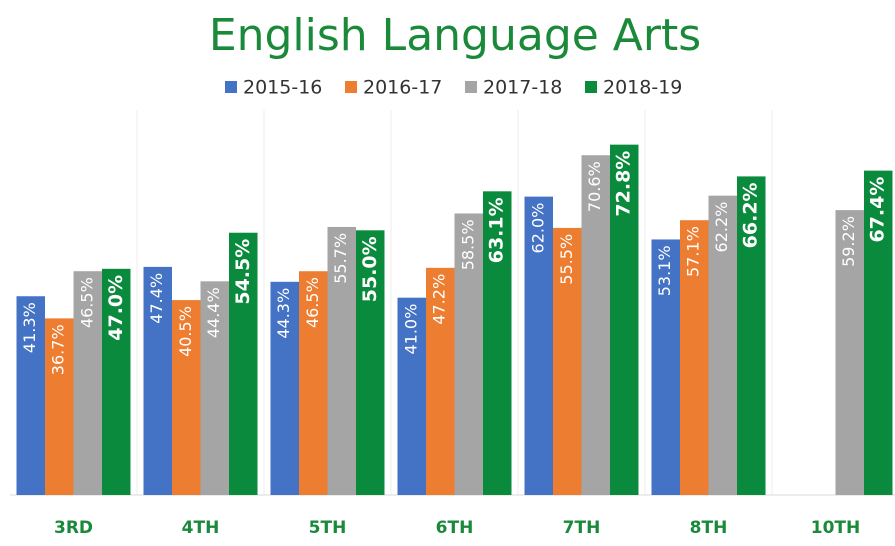 The height and width of the screenshot is (546, 895). I want to click on data-label: 40.5%, so click(185, 331).